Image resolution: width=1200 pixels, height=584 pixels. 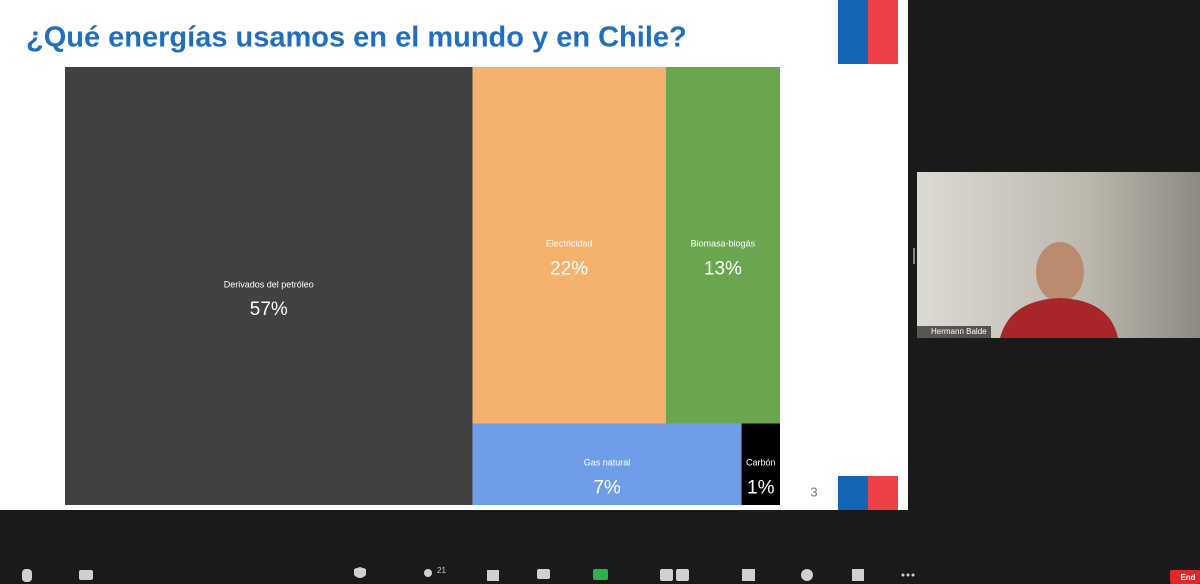 I want to click on cell-value: 57%, so click(x=269, y=309).